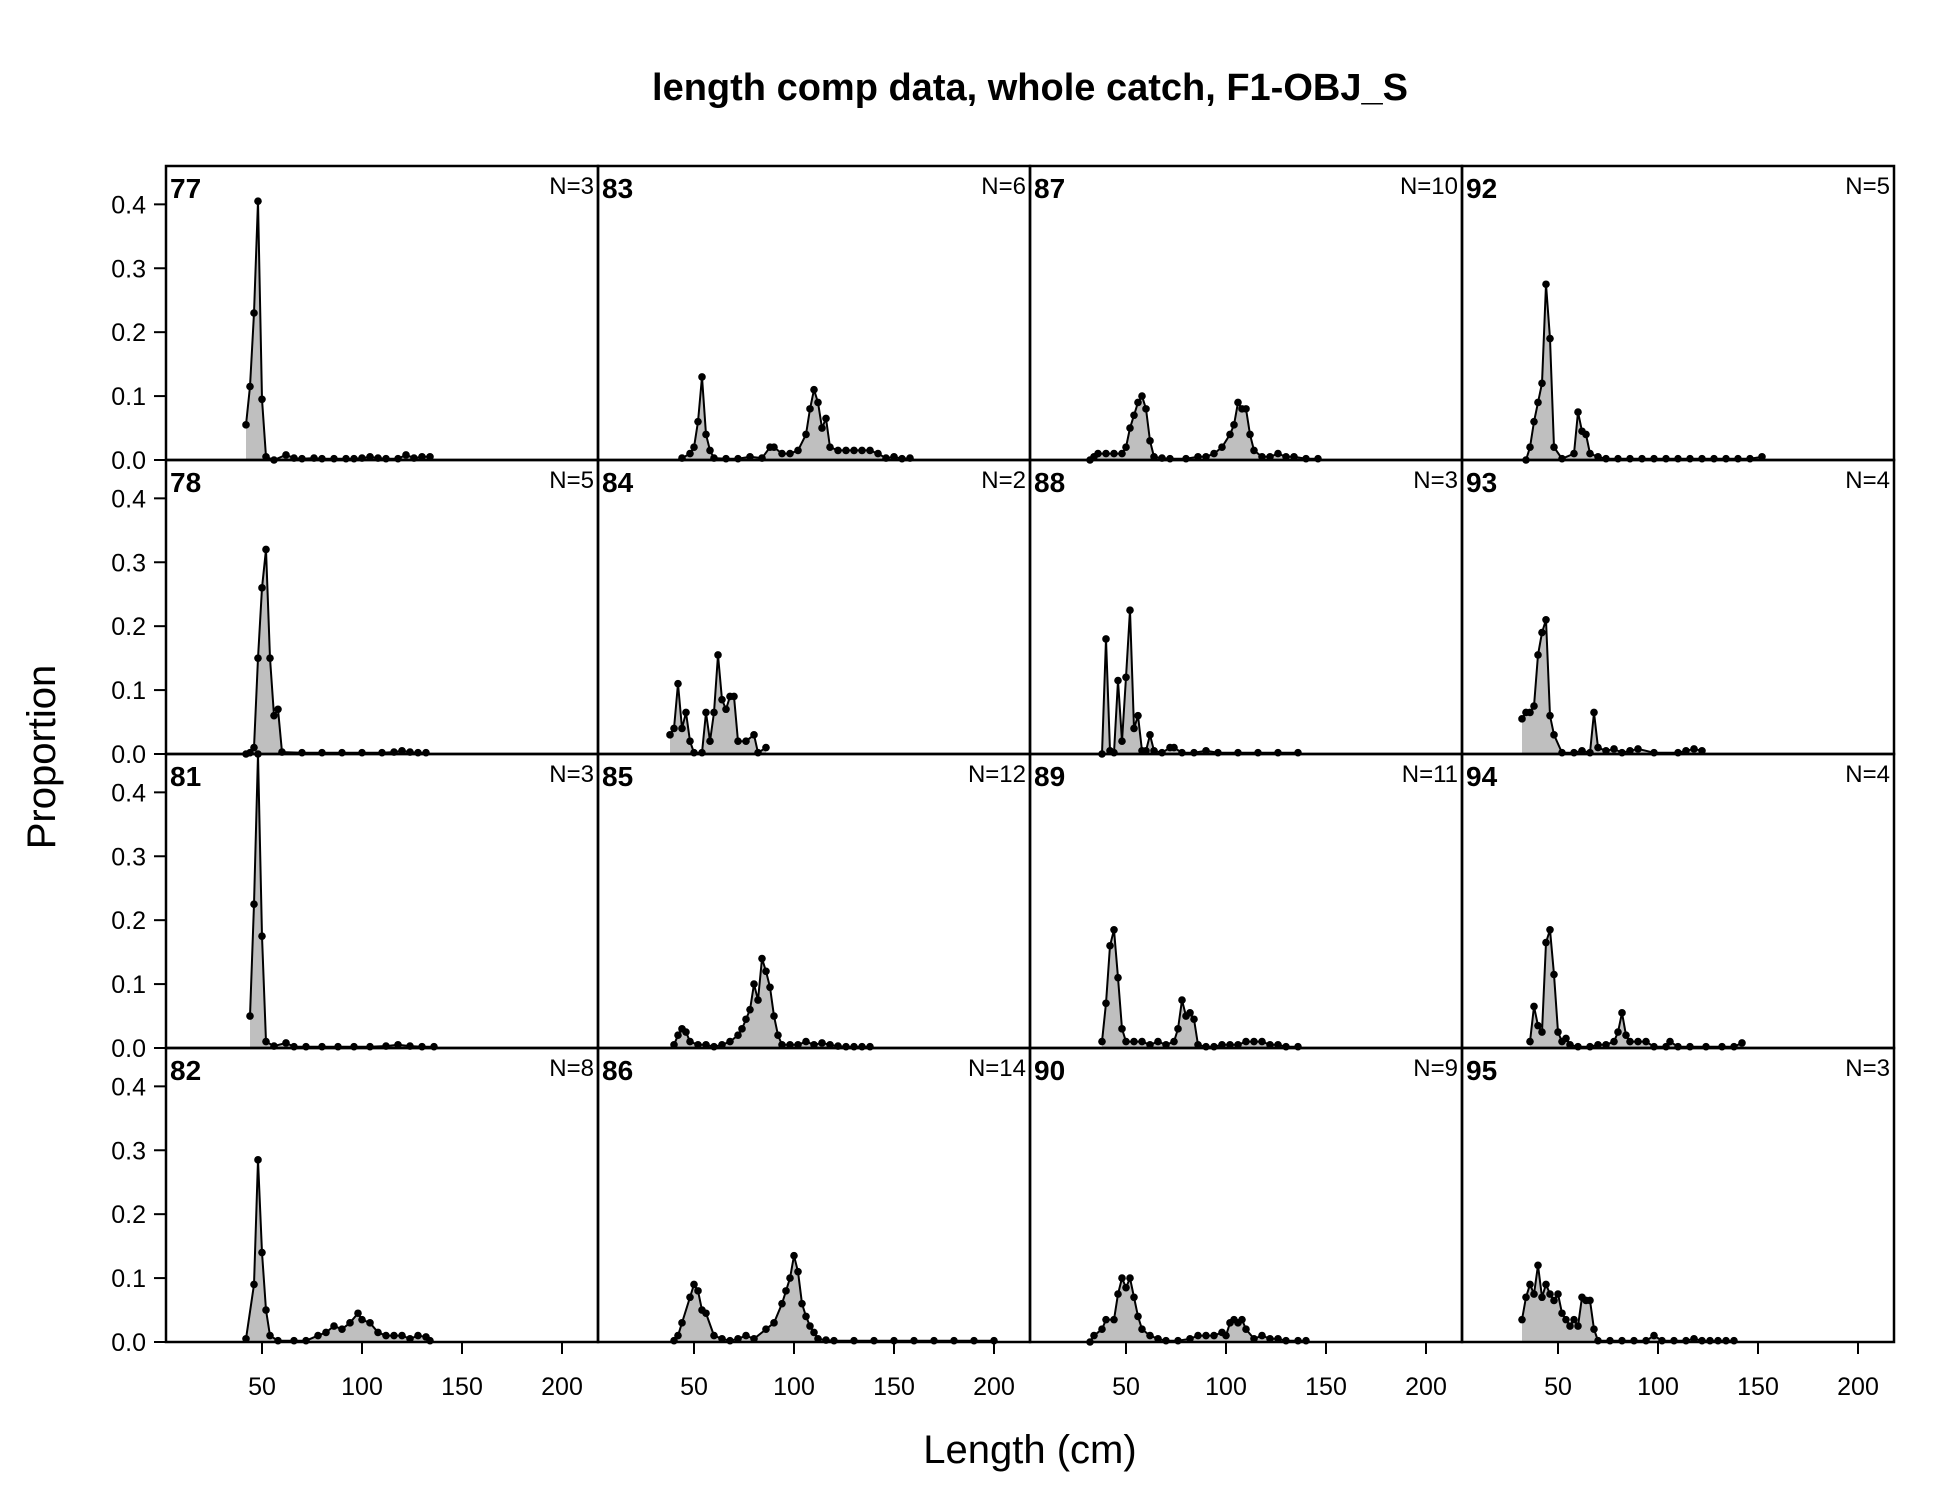 This screenshot has width=1950, height=1500. Describe the element at coordinates (562, 1387) in the screenshot. I see `x-tick-label: 200` at that location.